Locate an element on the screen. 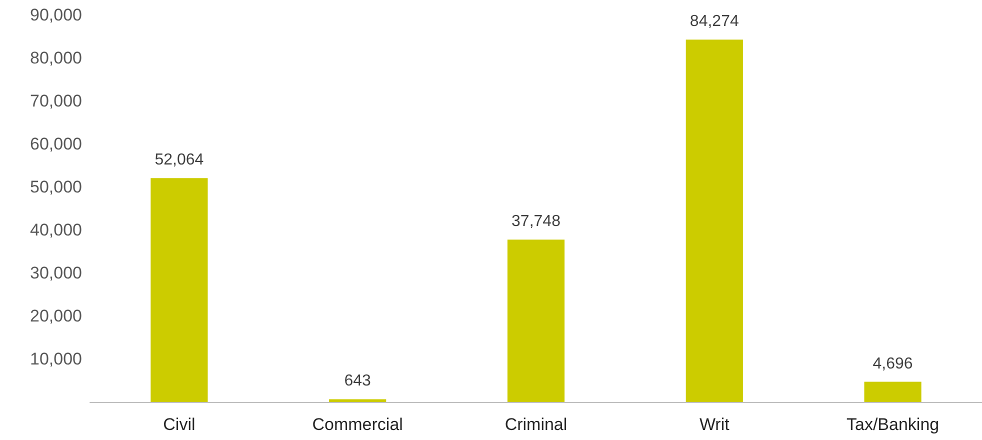  y-tick-label: 50,000 is located at coordinates (56, 187).